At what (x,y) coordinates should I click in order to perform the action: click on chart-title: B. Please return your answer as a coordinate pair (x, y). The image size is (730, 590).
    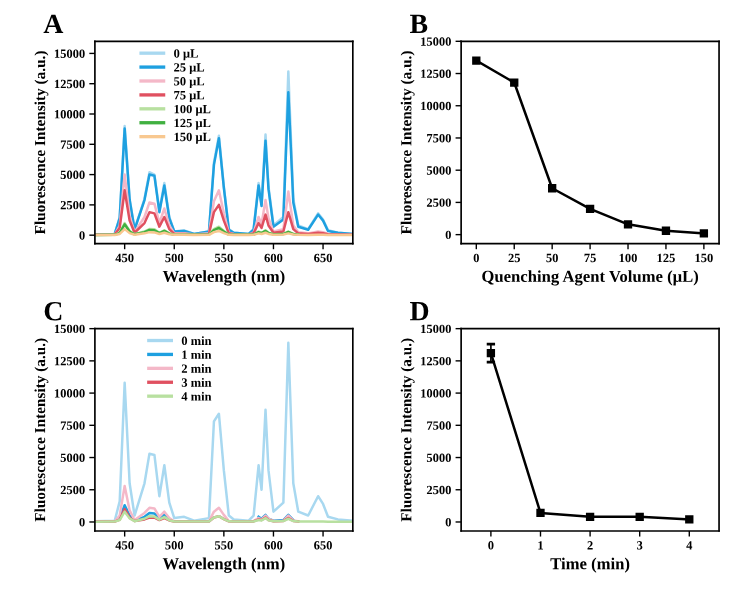
    Looking at the image, I should click on (419, 24).